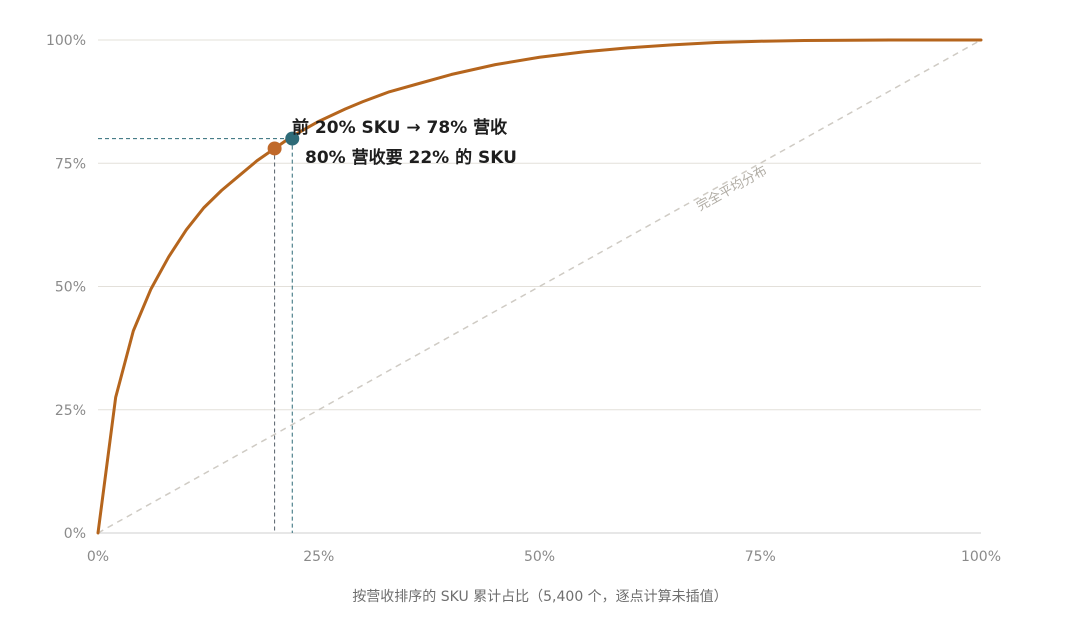  What do you see at coordinates (66, 41) in the screenshot?
I see `y-tick-label: 100%` at bounding box center [66, 41].